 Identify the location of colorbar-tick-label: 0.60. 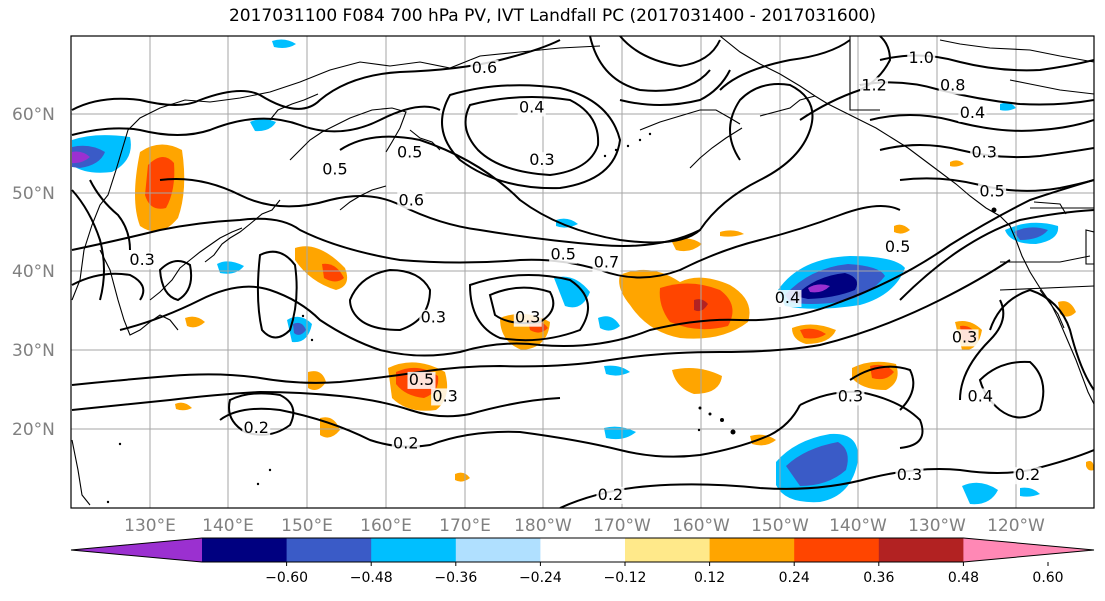
(1047, 578).